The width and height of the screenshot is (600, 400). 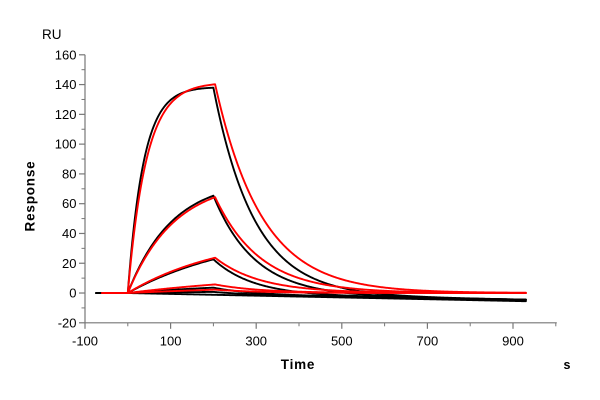 What do you see at coordinates (428, 340) in the screenshot?
I see `x-tick-label: 700` at bounding box center [428, 340].